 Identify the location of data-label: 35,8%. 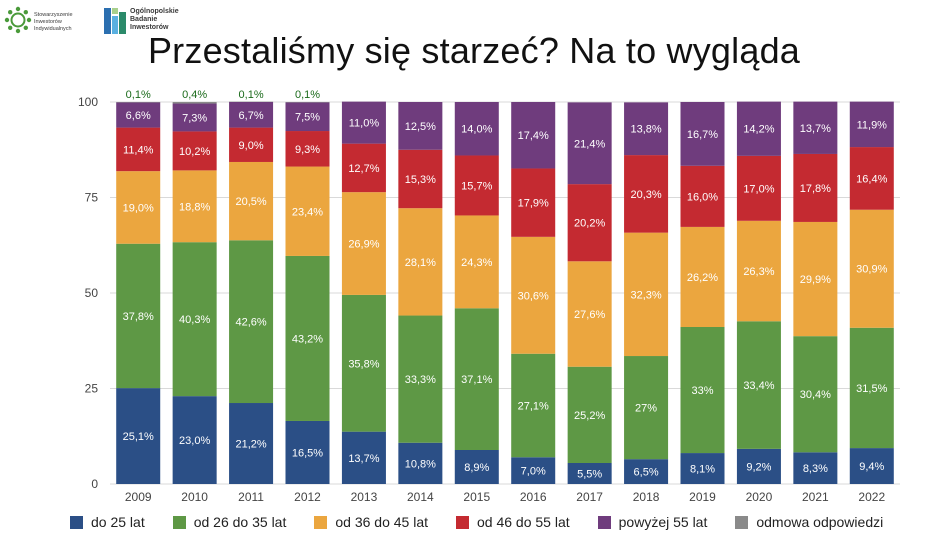
(363, 364).